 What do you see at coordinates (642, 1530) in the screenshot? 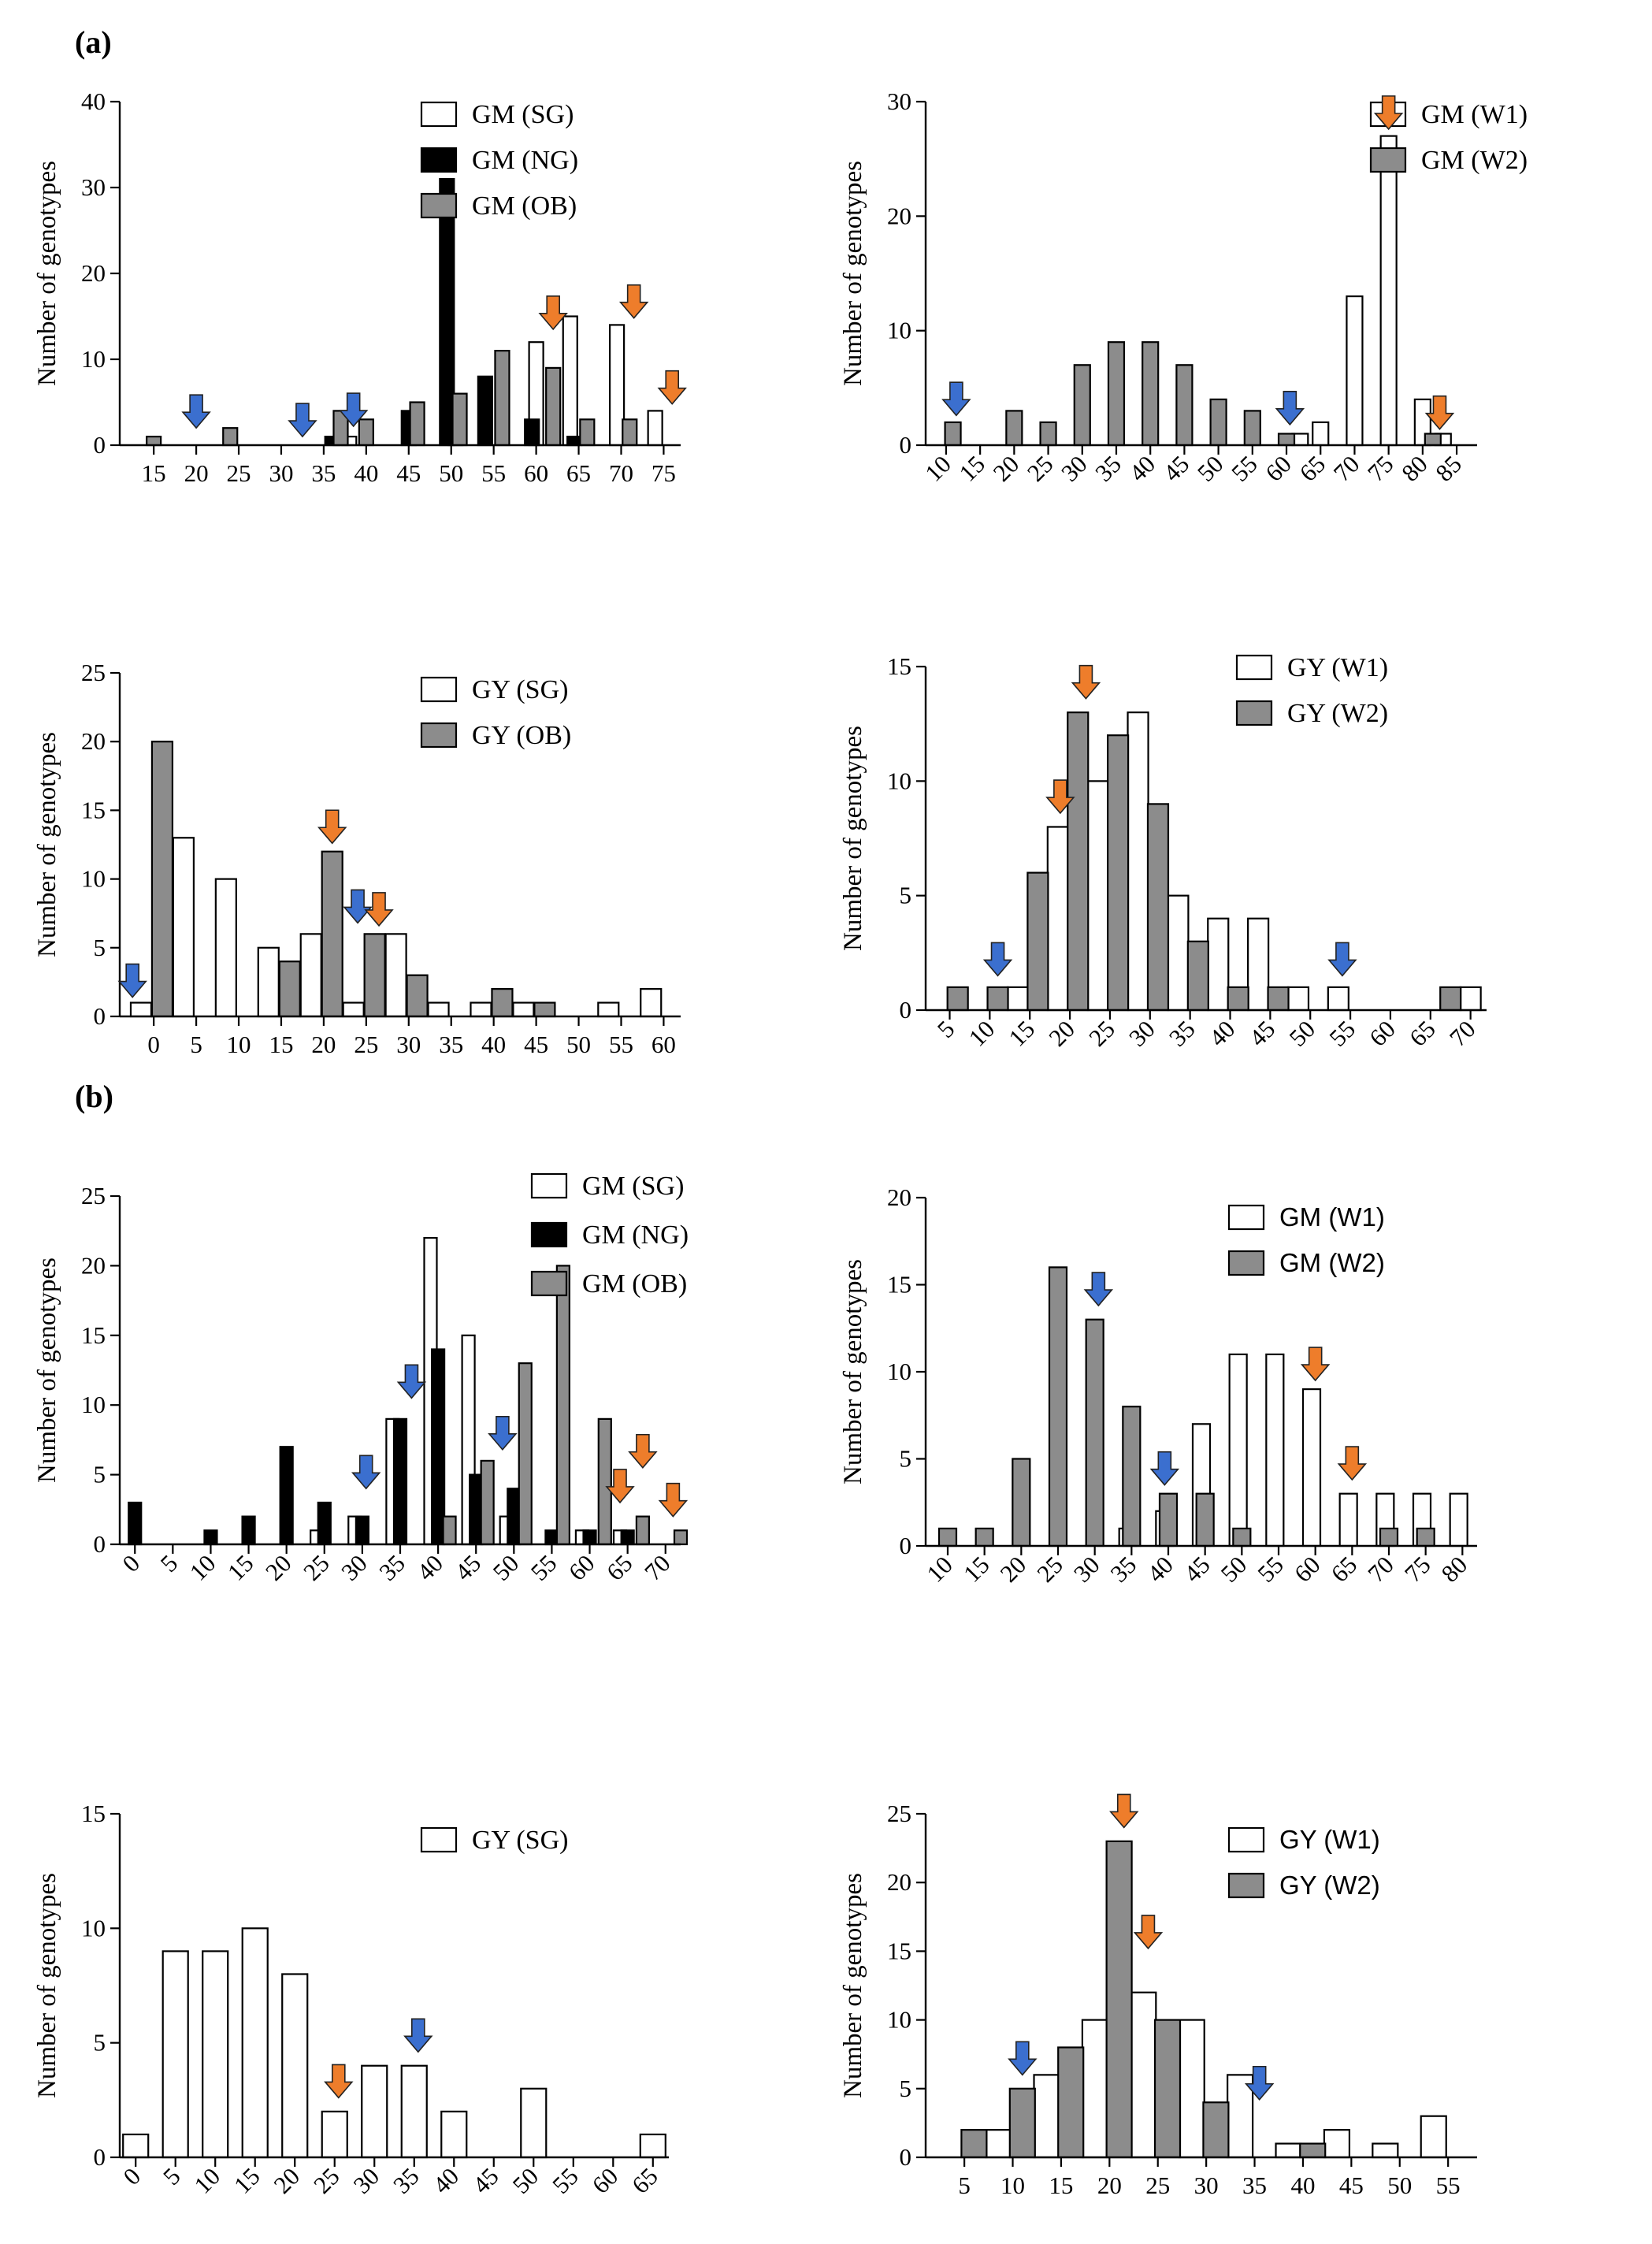
I see `bar-gm-ob--67` at bounding box center [642, 1530].